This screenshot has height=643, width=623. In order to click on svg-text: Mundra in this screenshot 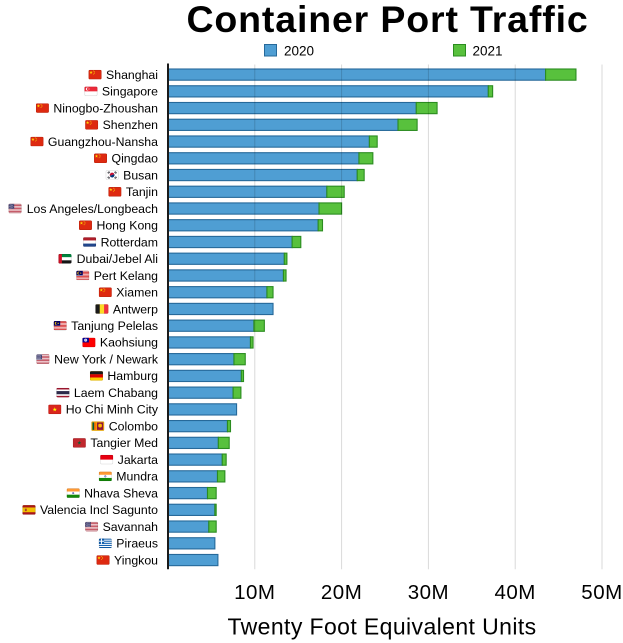, I will do `click(137, 477)`.